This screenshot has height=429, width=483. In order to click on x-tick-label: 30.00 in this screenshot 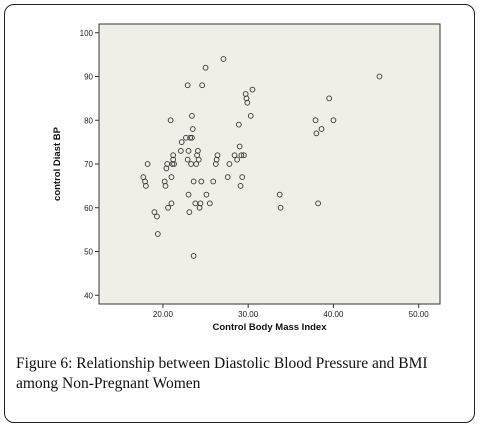, I will do `click(248, 314)`.